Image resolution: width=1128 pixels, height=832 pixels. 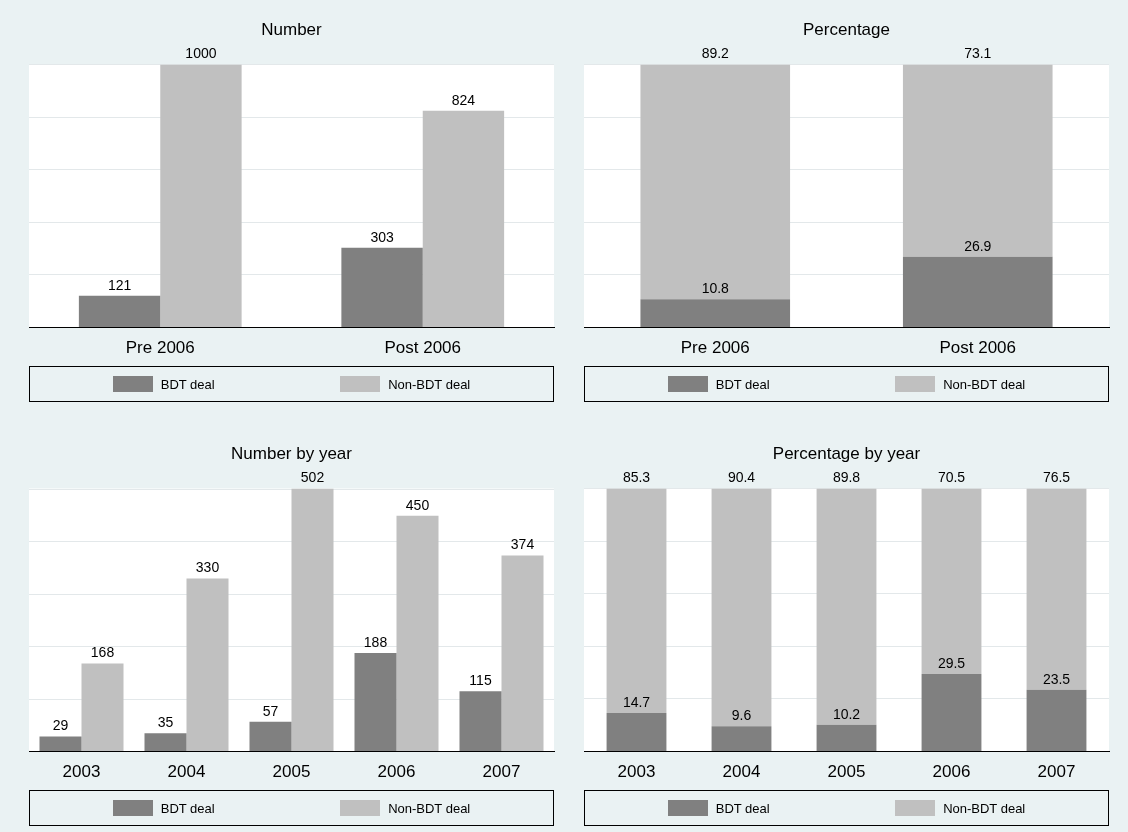 What do you see at coordinates (951, 477) in the screenshot?
I see `data-label: 70.5` at bounding box center [951, 477].